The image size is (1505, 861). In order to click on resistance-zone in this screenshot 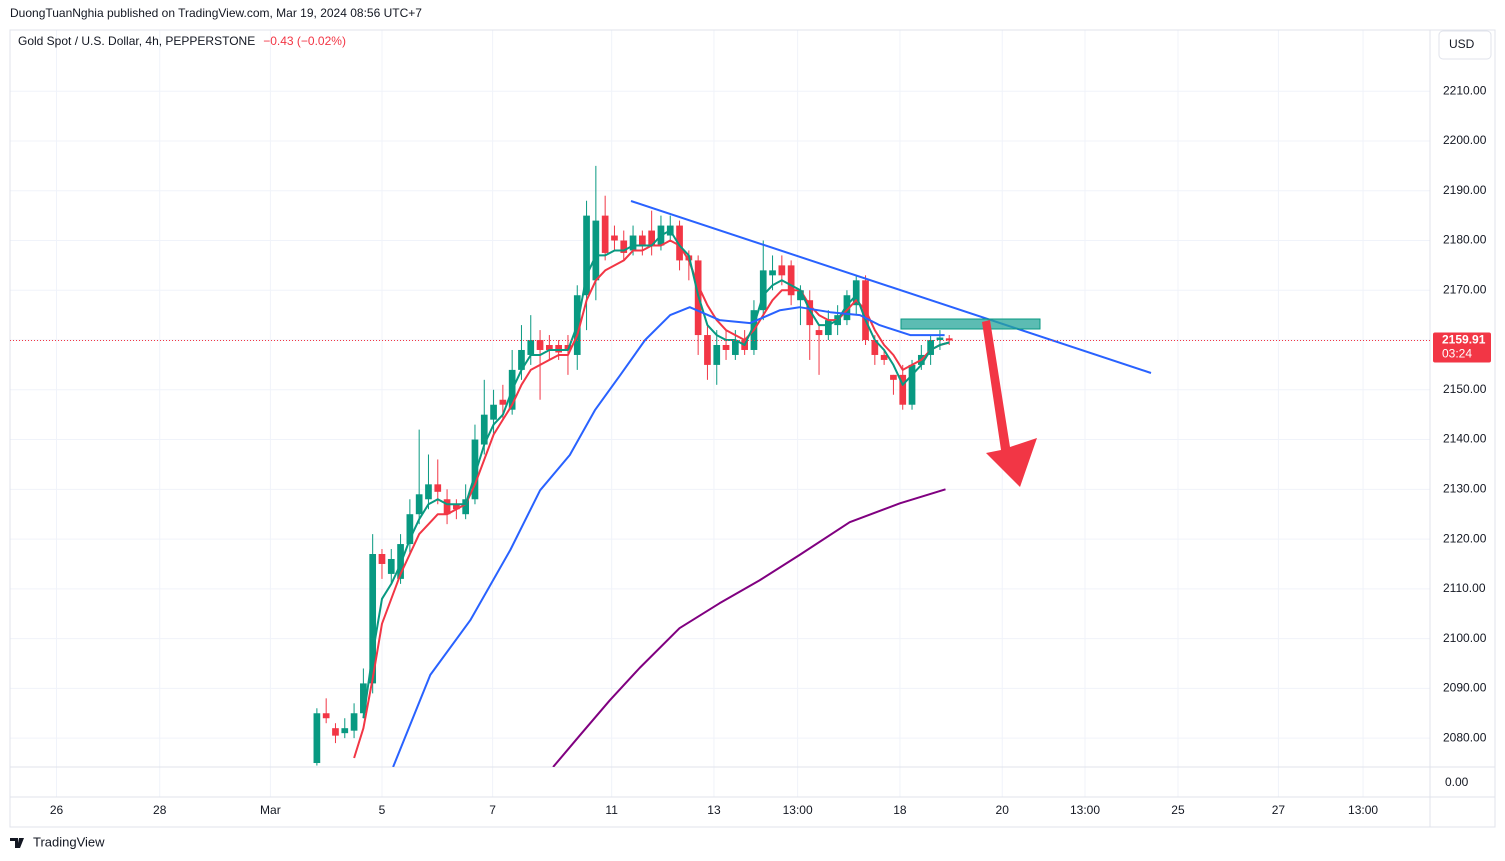, I will do `click(970, 324)`.